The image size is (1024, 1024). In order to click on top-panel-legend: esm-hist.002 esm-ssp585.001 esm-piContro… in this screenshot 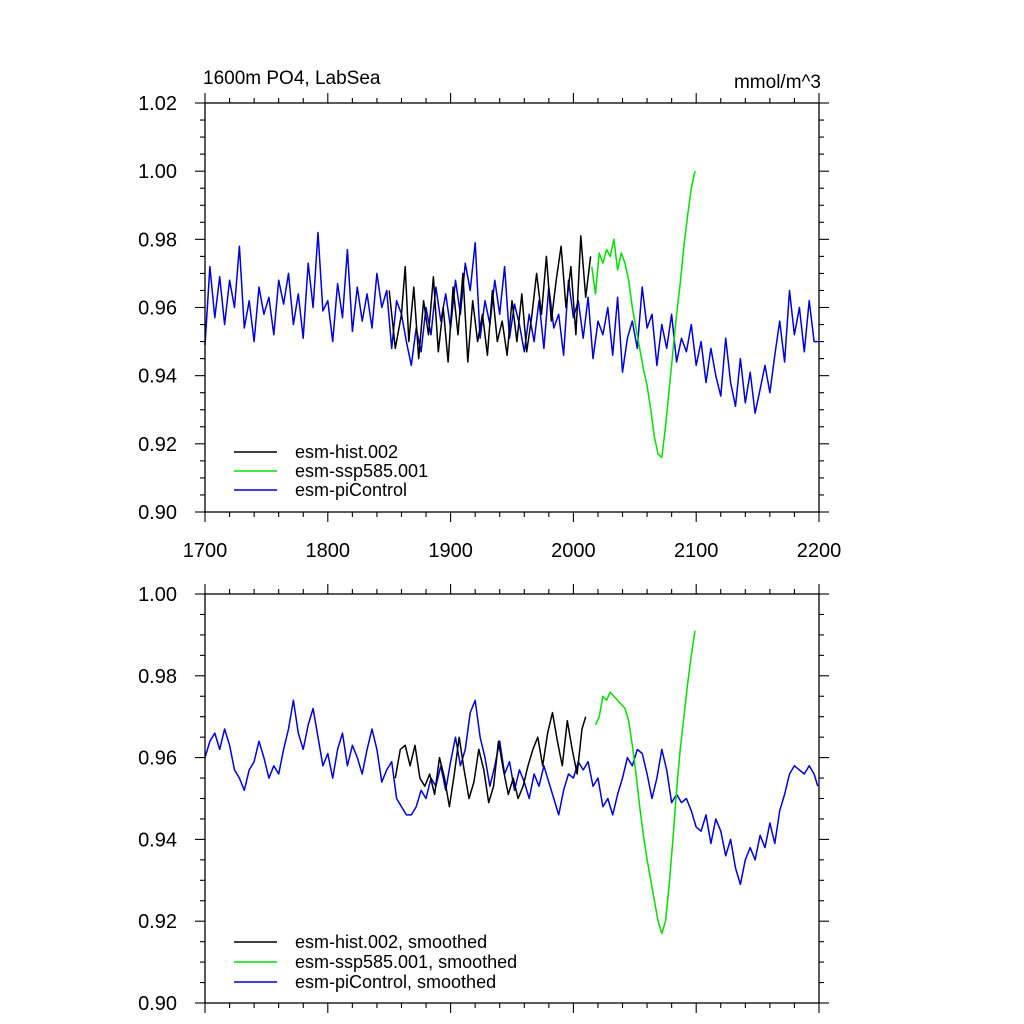, I will do `click(331, 471)`.